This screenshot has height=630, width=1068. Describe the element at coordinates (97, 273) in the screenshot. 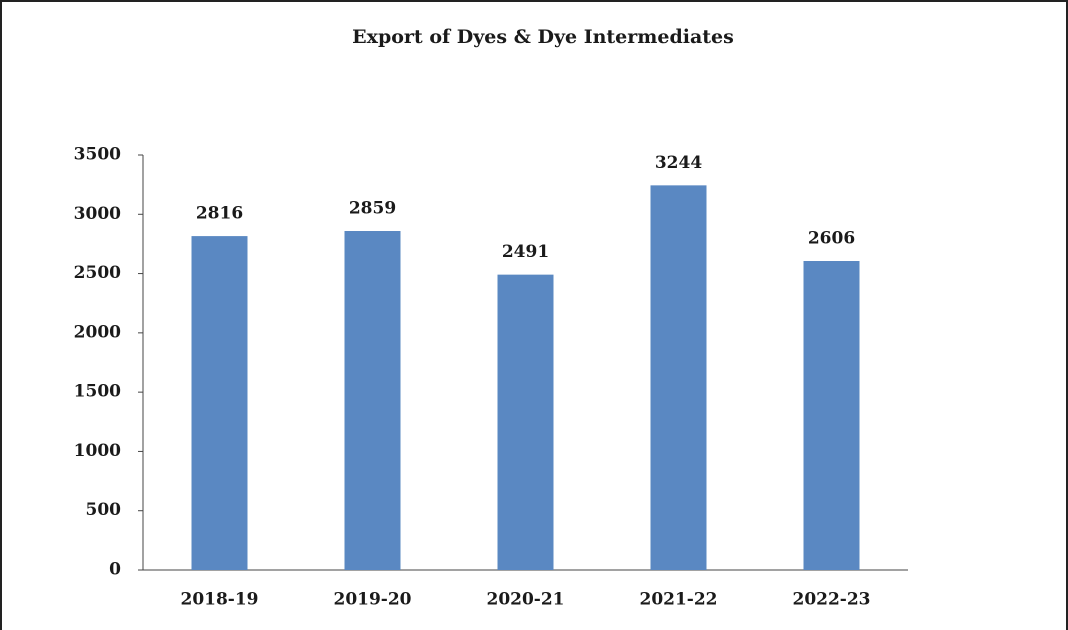

I see `y-tick-label: 2500` at that location.